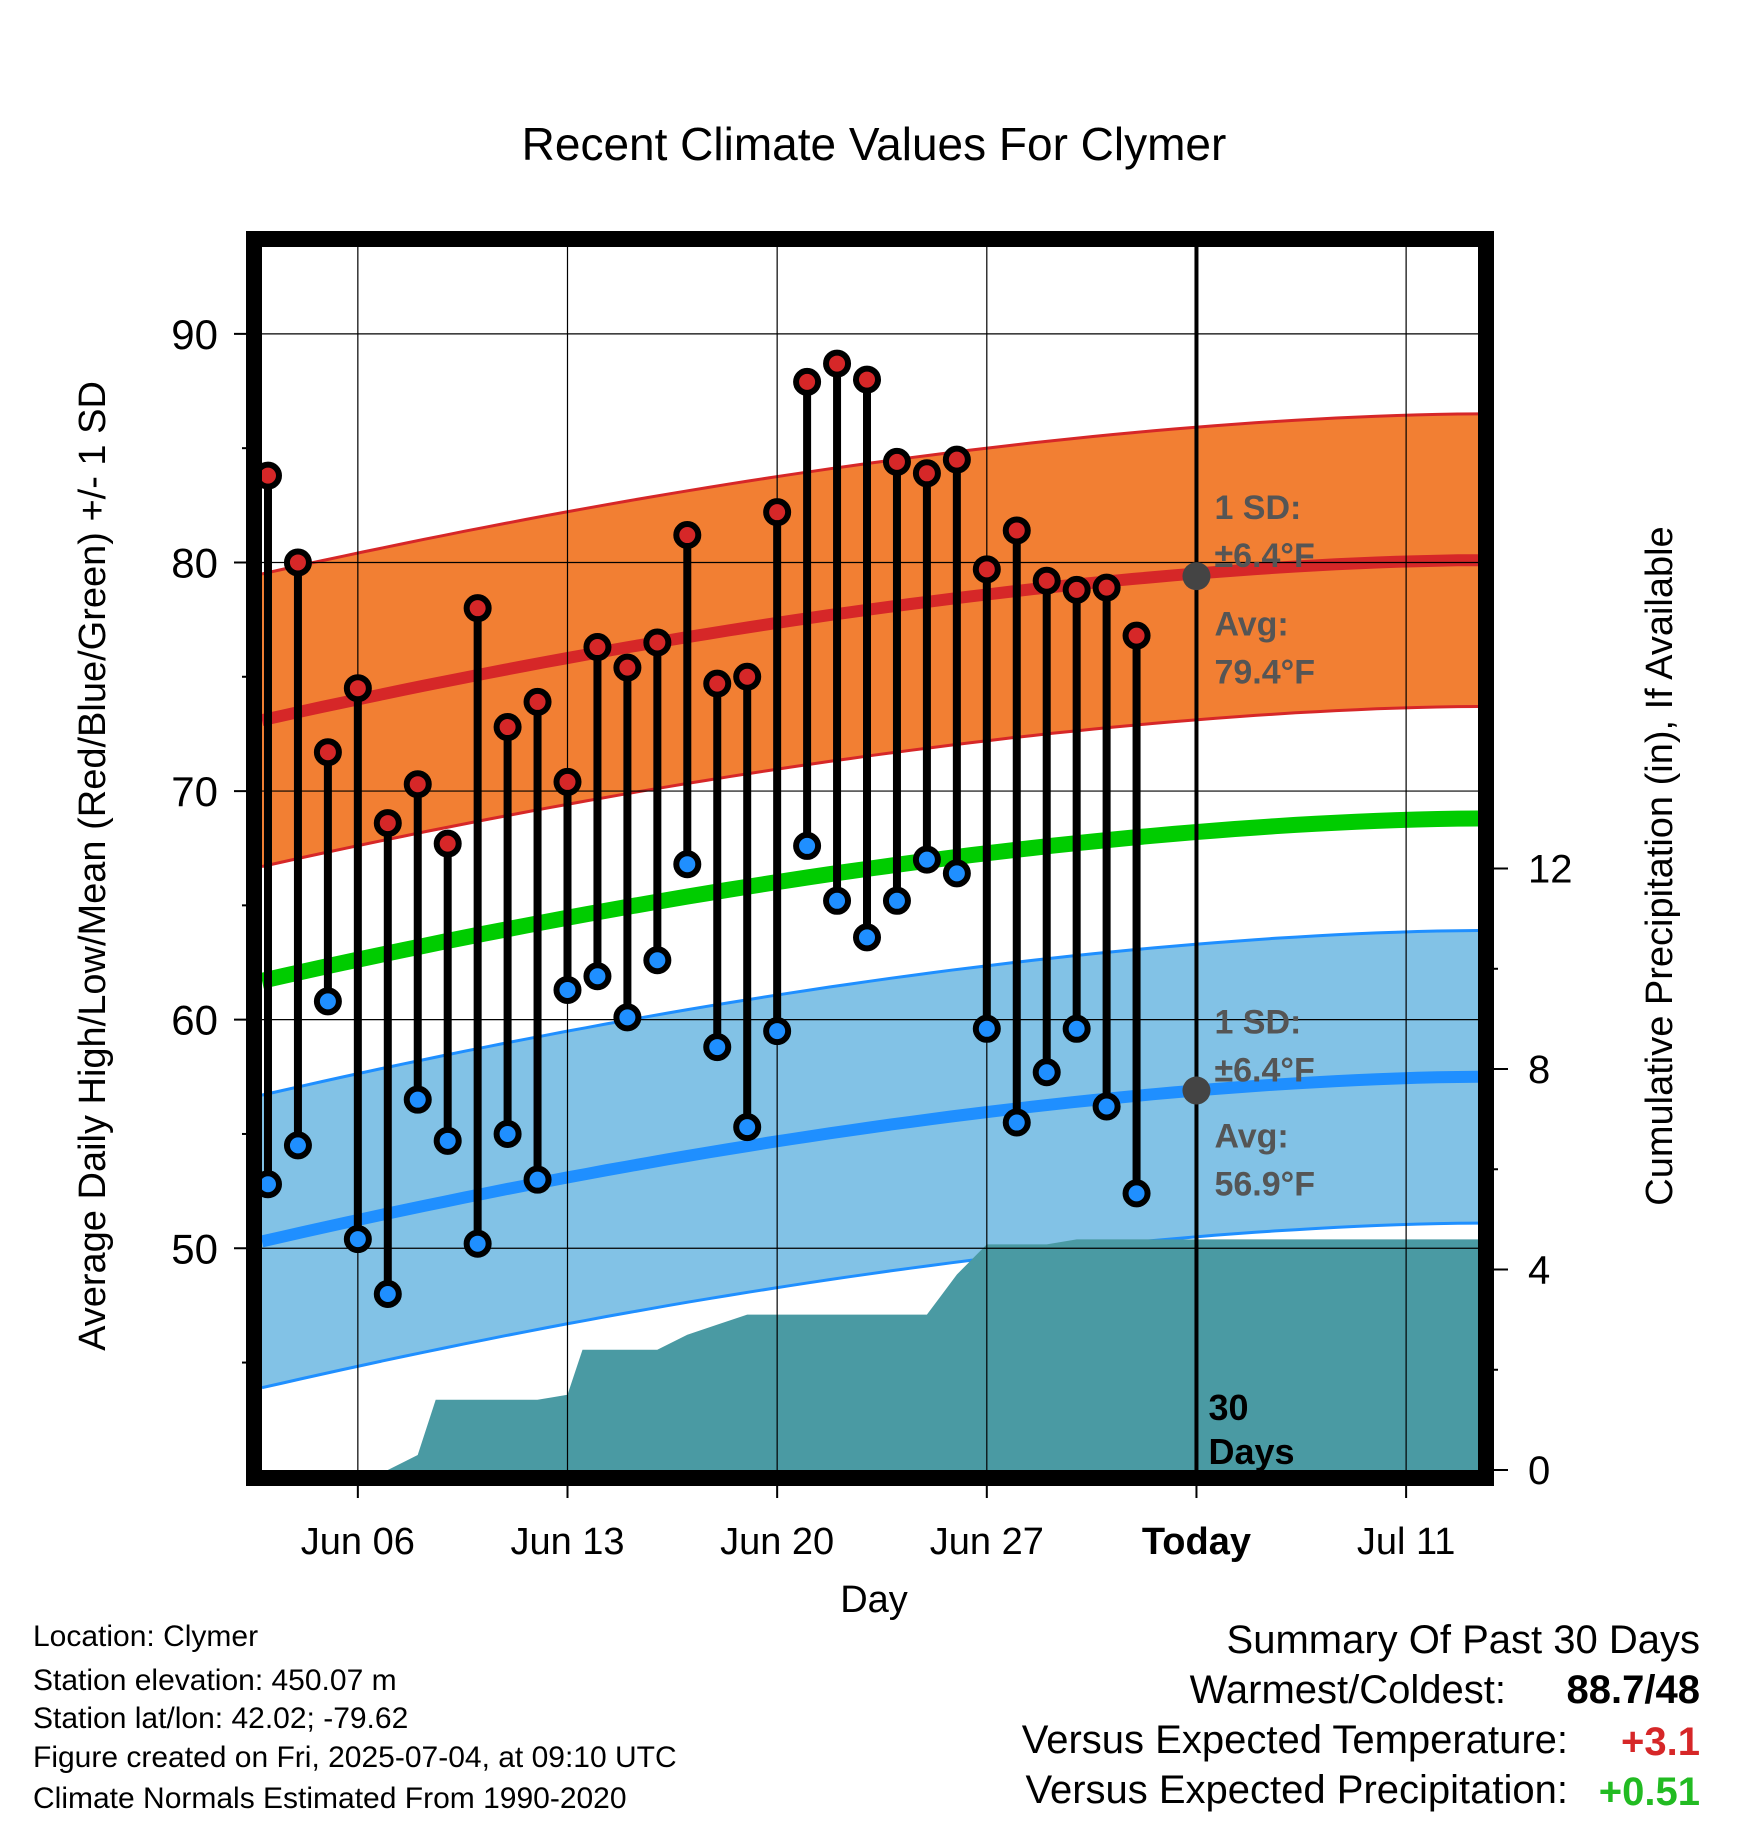  What do you see at coordinates (1196, 1542) in the screenshot?
I see `x-tick-label: Today` at bounding box center [1196, 1542].